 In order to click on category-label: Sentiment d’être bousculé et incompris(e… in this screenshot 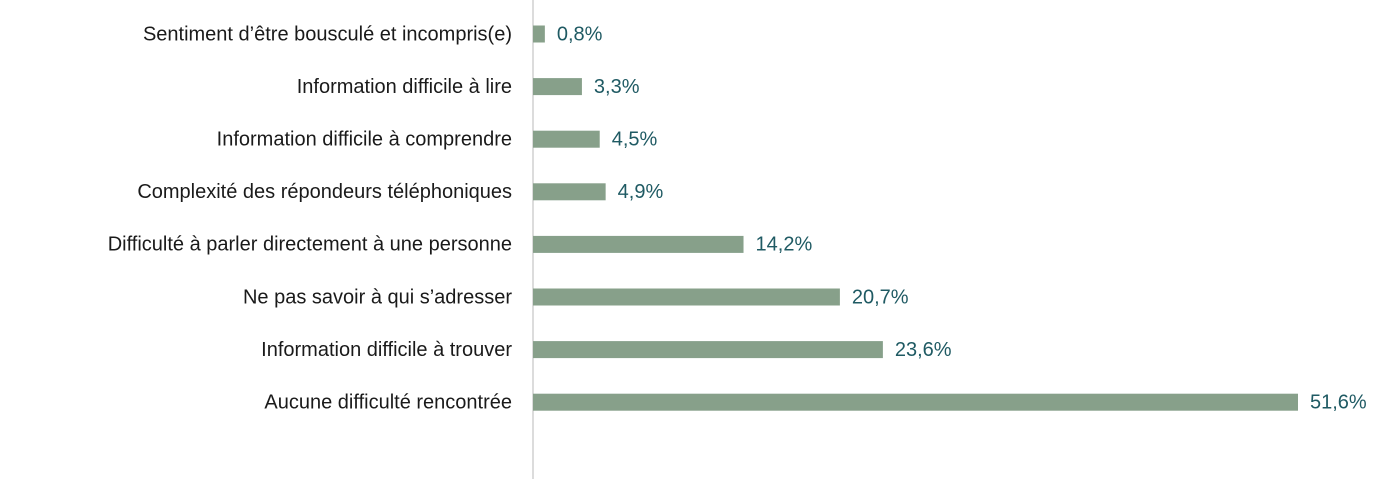, I will do `click(327, 34)`.